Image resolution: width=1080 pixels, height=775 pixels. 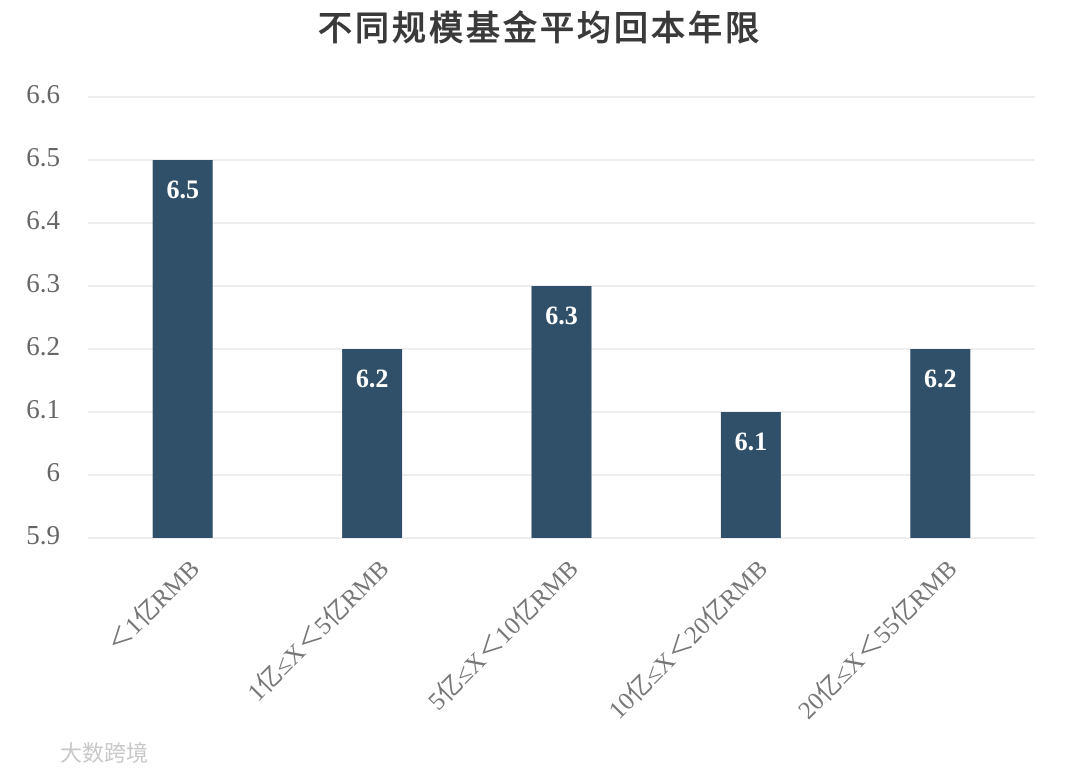 What do you see at coordinates (43, 220) in the screenshot?
I see `y-tick-label: 6.4` at bounding box center [43, 220].